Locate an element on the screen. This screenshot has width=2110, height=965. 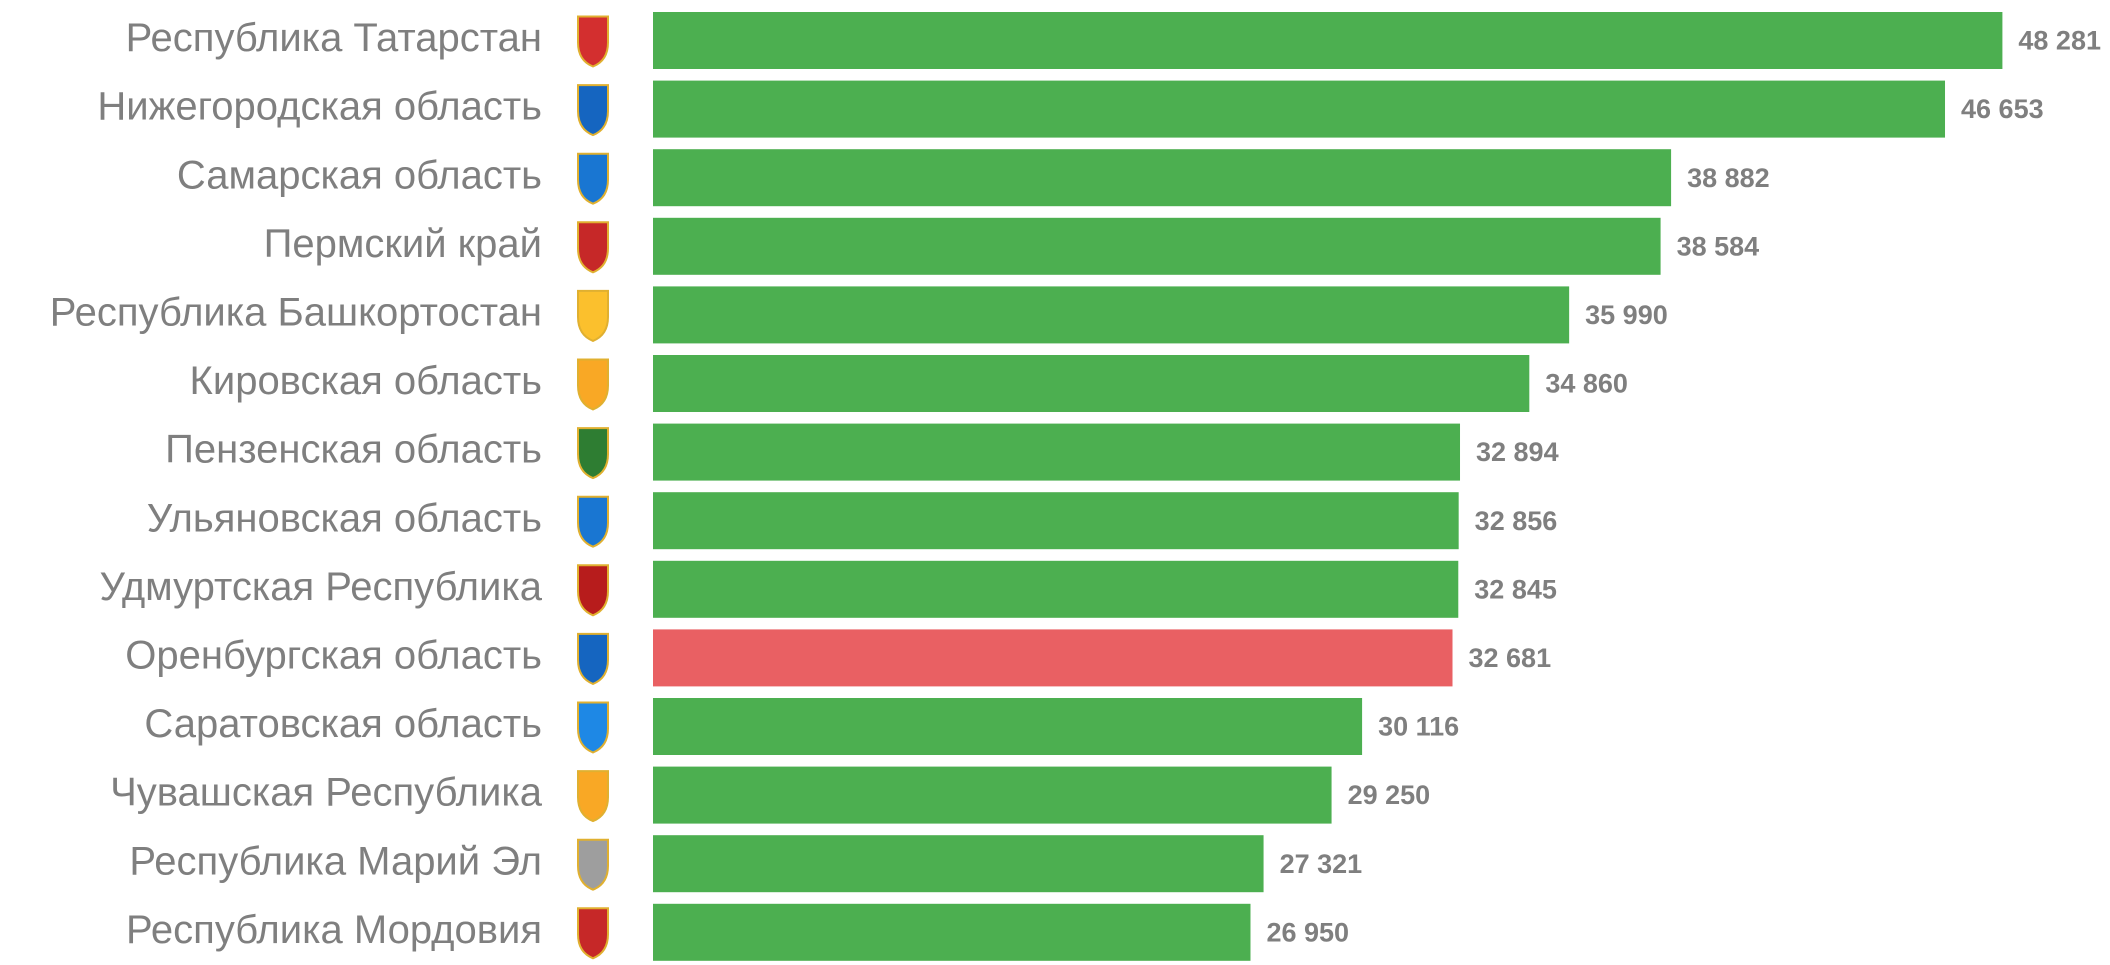
category-label: Самарская область is located at coordinates (359, 175).